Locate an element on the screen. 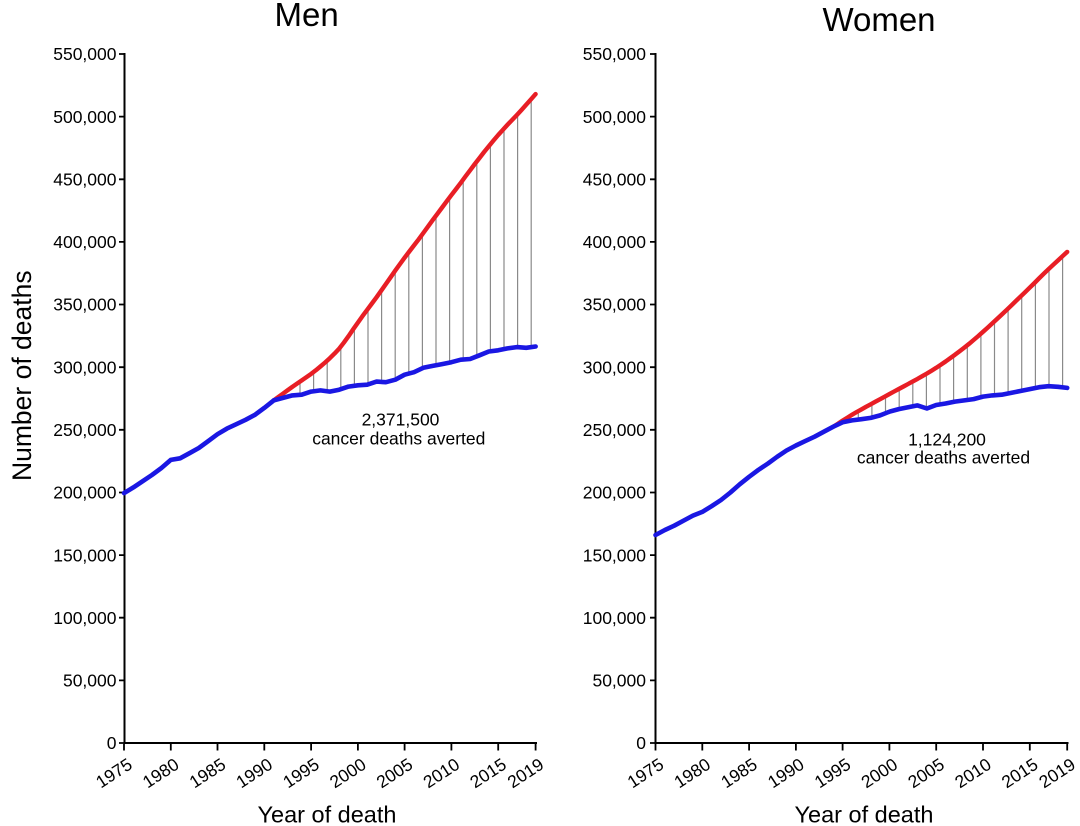 The width and height of the screenshot is (1080, 826). svg-text: Women is located at coordinates (878, 19).